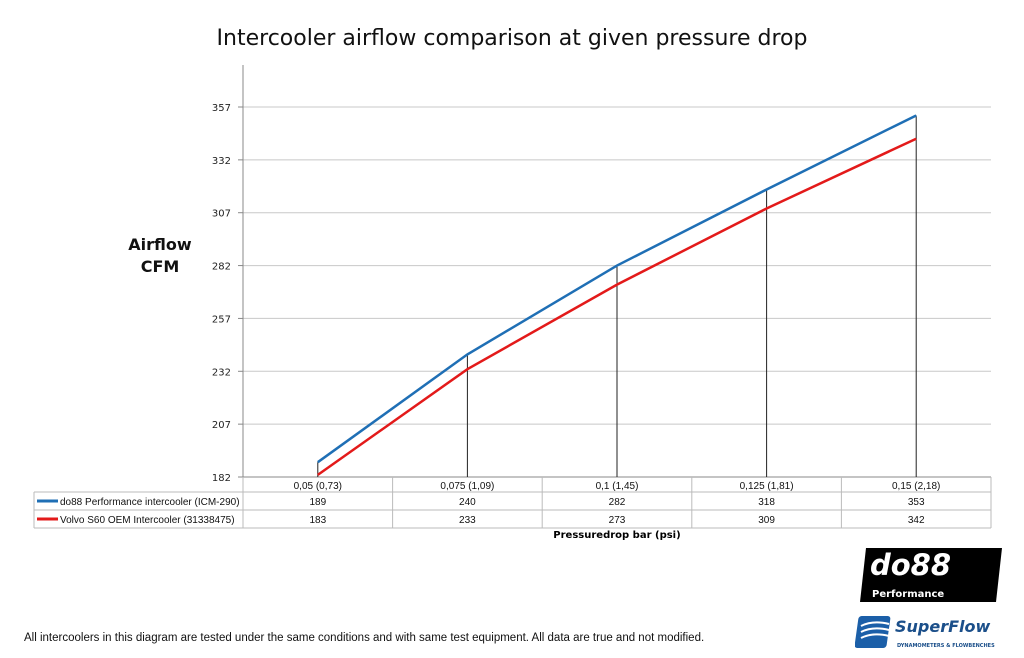 Image resolution: width=1024 pixels, height=658 pixels. Describe the element at coordinates (147, 520) in the screenshot. I see `legend-label: Volvo S60 OEM Intercooler (31338475)` at that location.